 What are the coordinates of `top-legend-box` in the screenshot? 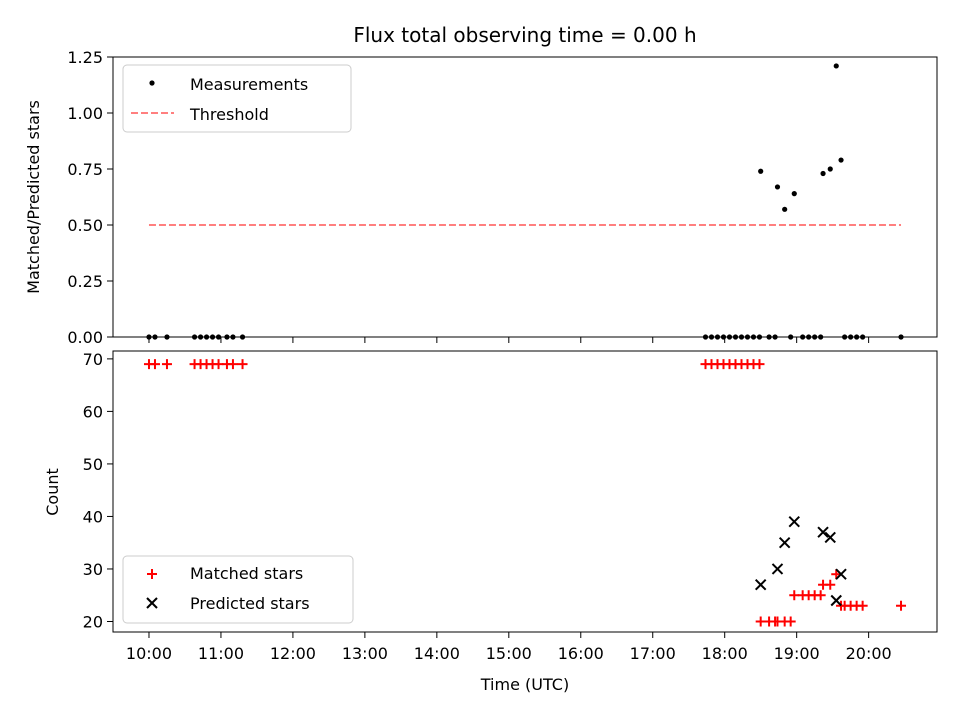 It's located at (237, 98).